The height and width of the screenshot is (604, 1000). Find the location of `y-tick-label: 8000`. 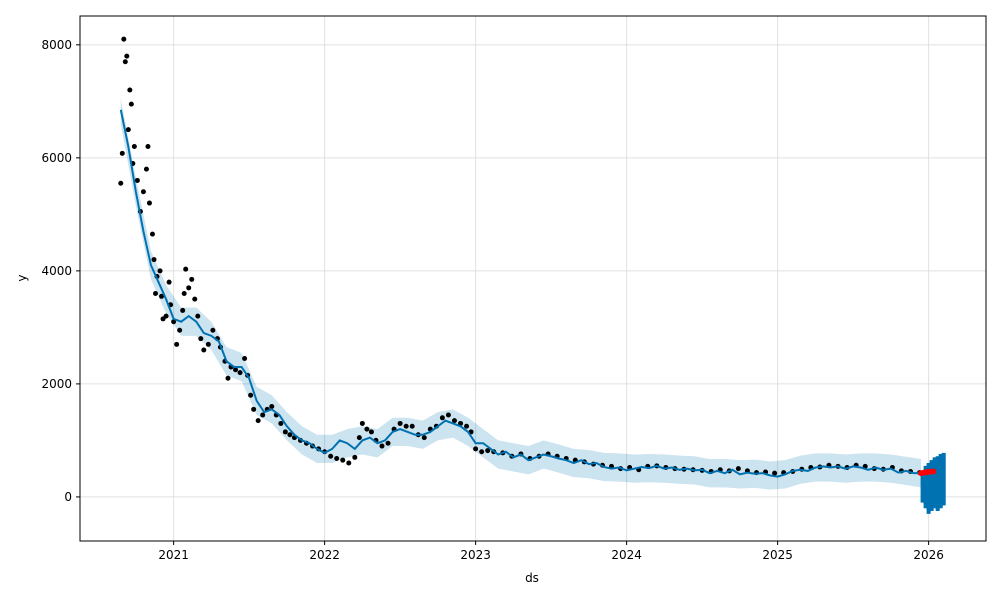

y-tick-label: 8000 is located at coordinates (56, 45).